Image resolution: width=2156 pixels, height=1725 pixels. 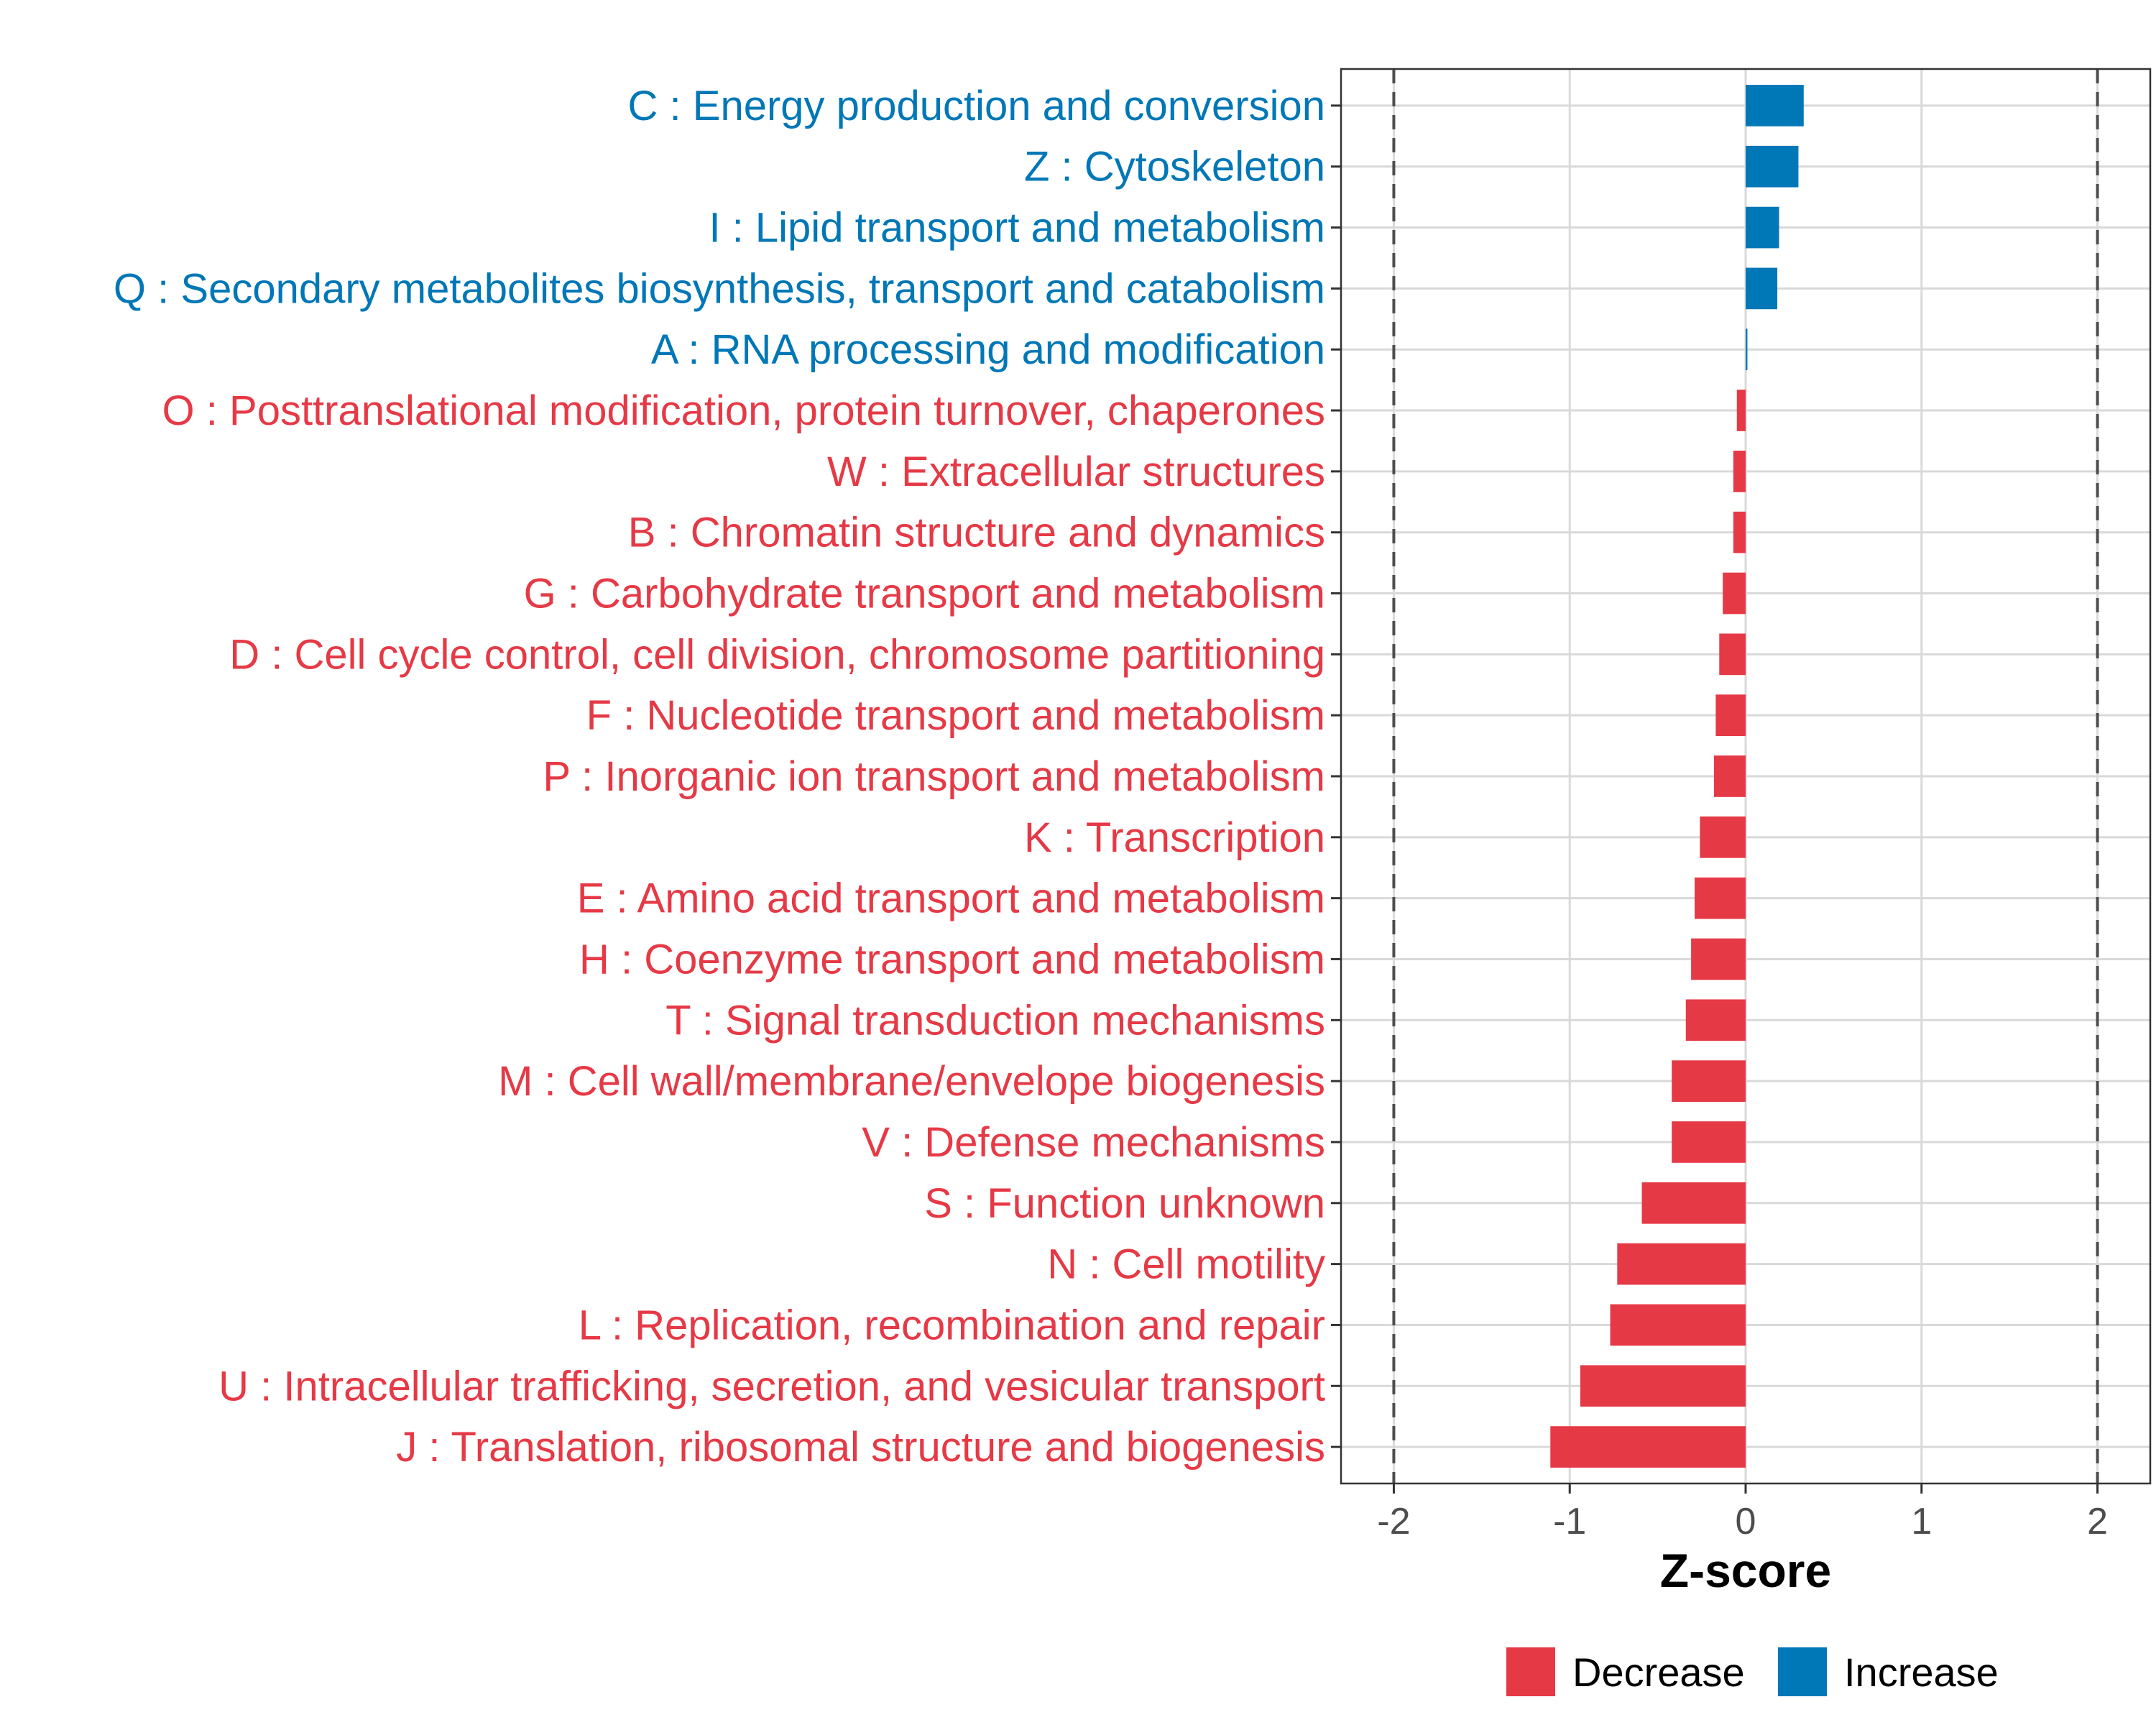 What do you see at coordinates (1921, 1672) in the screenshot?
I see `legend-label-increase: Increase` at bounding box center [1921, 1672].